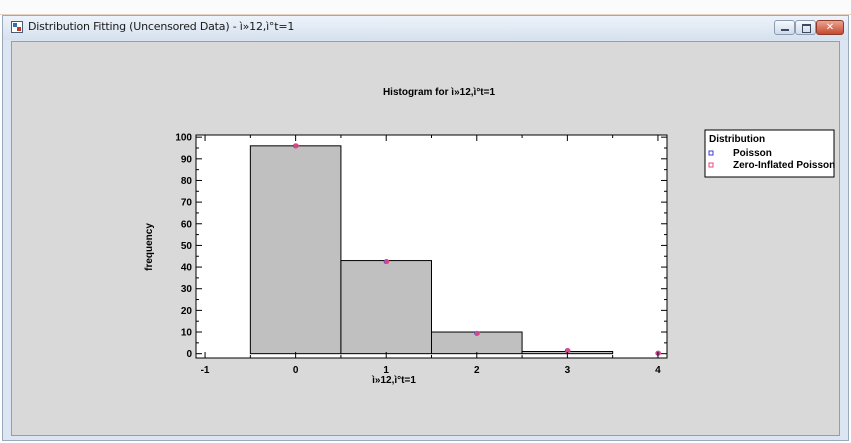 This screenshot has width=851, height=443. Describe the element at coordinates (187, 333) in the screenshot. I see `y-tick-label: 10` at that location.